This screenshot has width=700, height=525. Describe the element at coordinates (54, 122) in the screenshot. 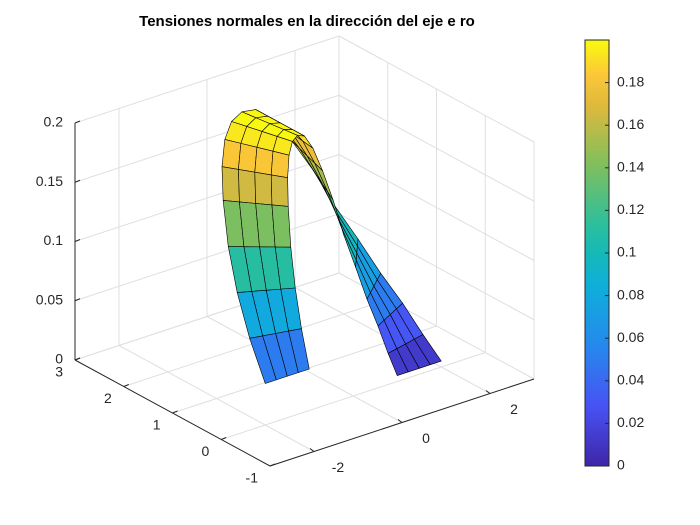

I see `z-tick-label: 0.2` at that location.